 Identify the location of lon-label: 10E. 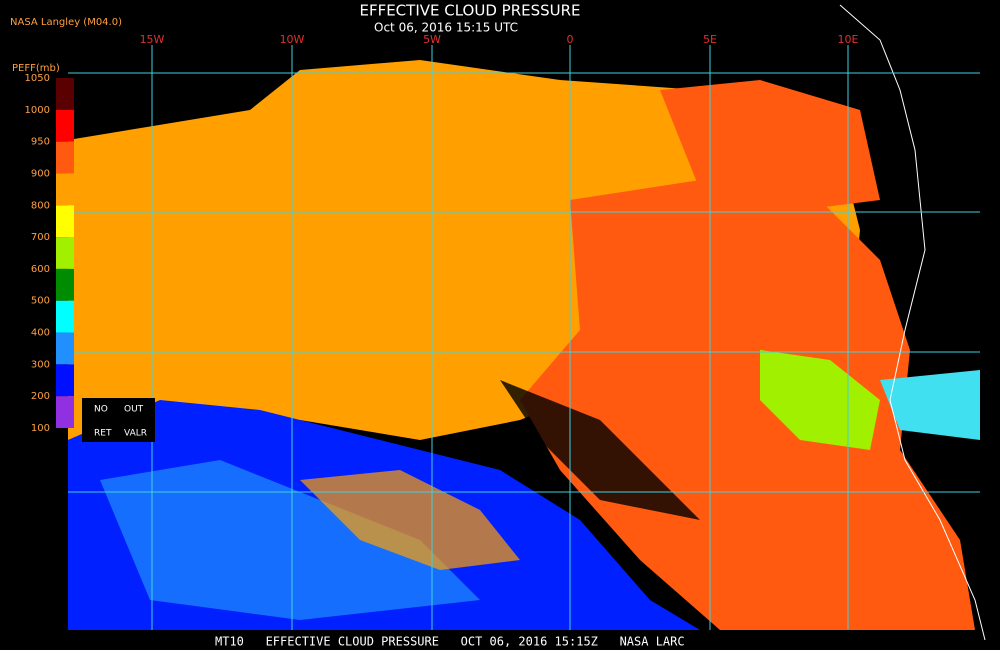
(848, 39).